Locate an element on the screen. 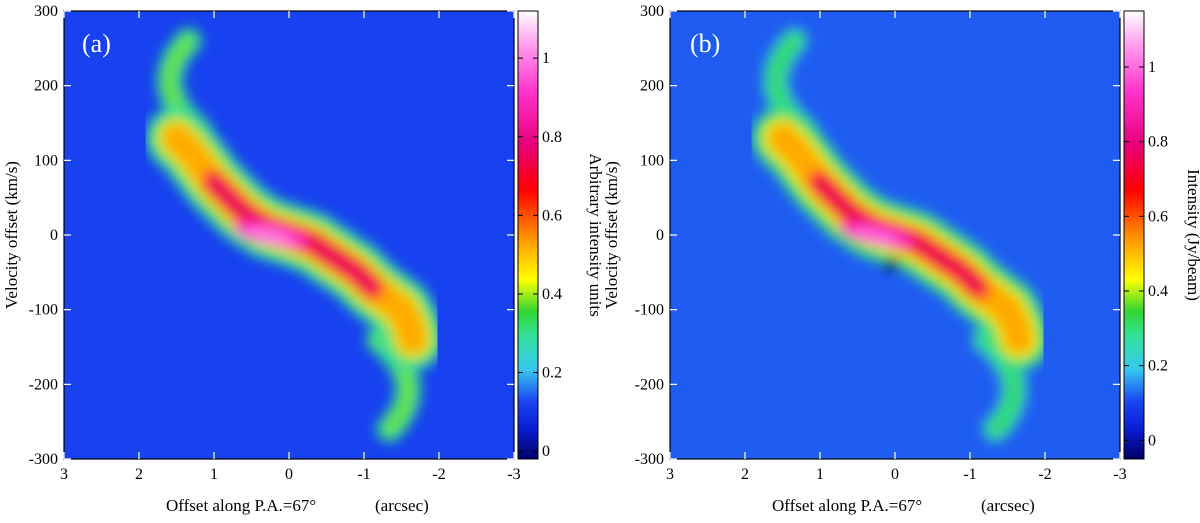 The height and width of the screenshot is (523, 1200). x-axis-title-b: Offset along P.A.=67° is located at coordinates (847, 505).